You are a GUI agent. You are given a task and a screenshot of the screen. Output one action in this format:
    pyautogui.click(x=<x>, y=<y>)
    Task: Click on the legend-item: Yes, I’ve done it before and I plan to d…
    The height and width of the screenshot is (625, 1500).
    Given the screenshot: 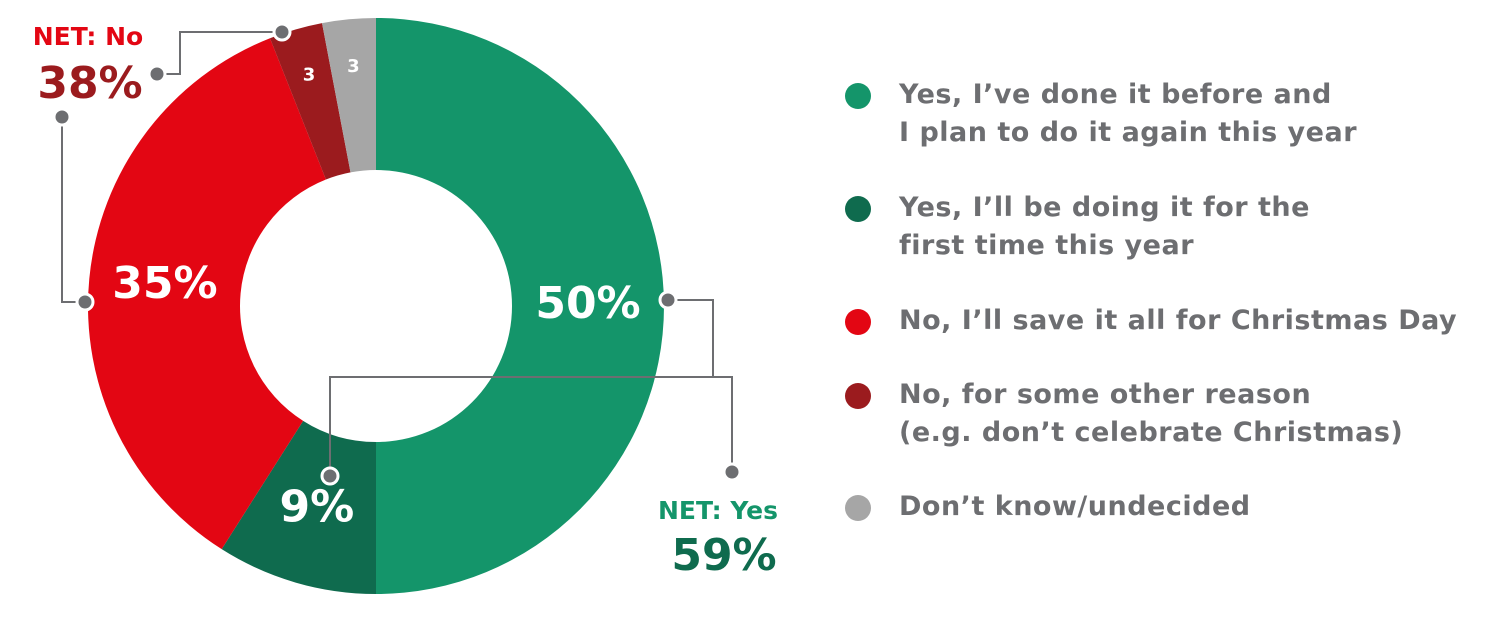 What is the action you would take?
    pyautogui.click(x=1170, y=114)
    